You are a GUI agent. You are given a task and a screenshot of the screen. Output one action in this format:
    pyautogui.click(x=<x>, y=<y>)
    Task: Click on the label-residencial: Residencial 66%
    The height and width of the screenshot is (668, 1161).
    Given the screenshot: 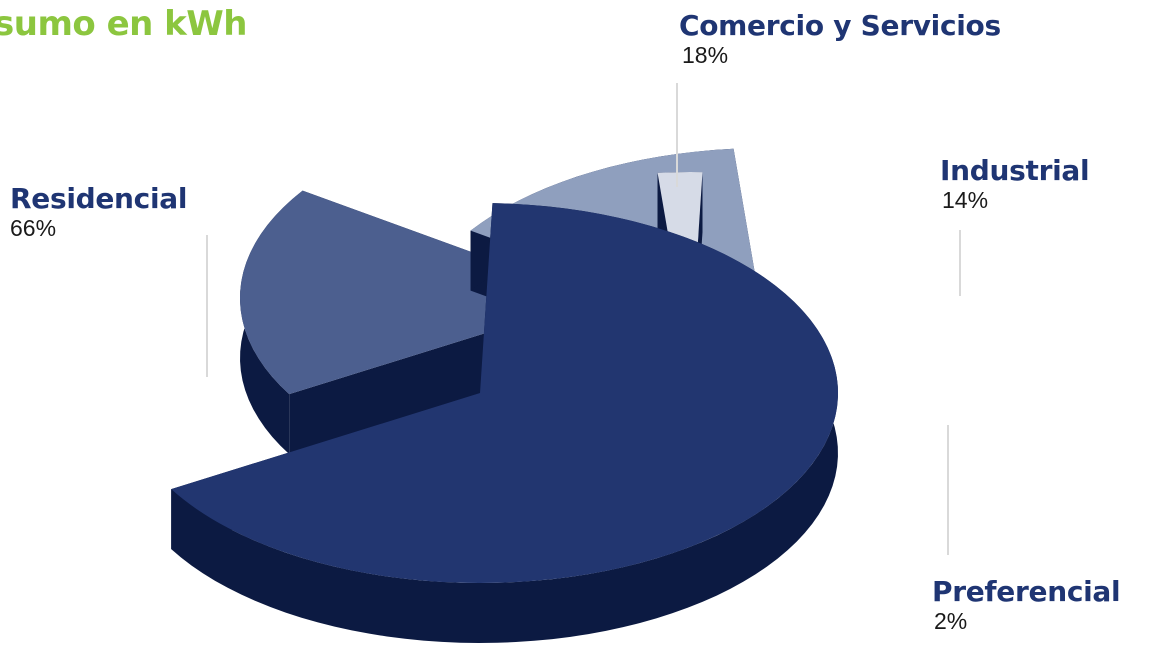 What is the action you would take?
    pyautogui.click(x=99, y=212)
    